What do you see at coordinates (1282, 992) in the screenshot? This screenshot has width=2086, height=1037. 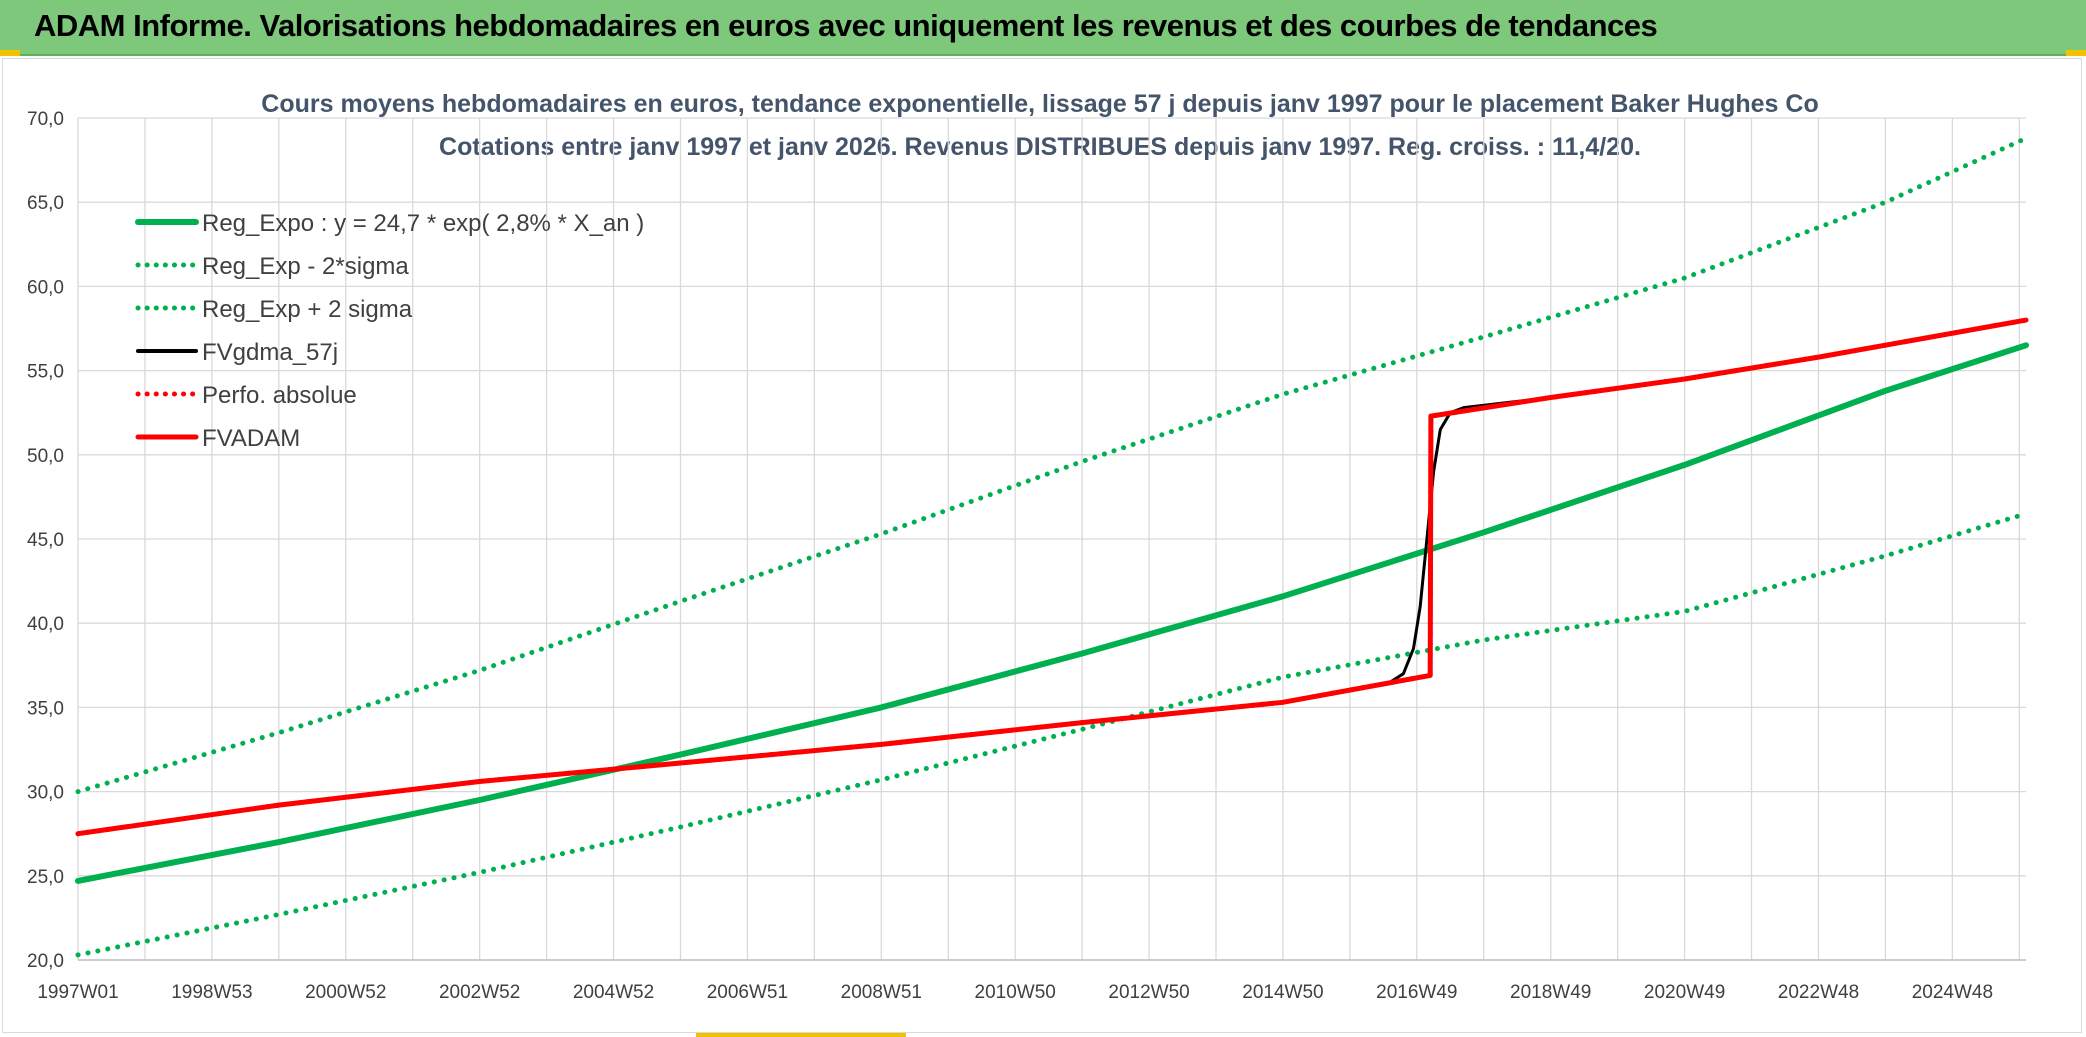 I see `x-tick-label: 2014W50` at bounding box center [1282, 992].